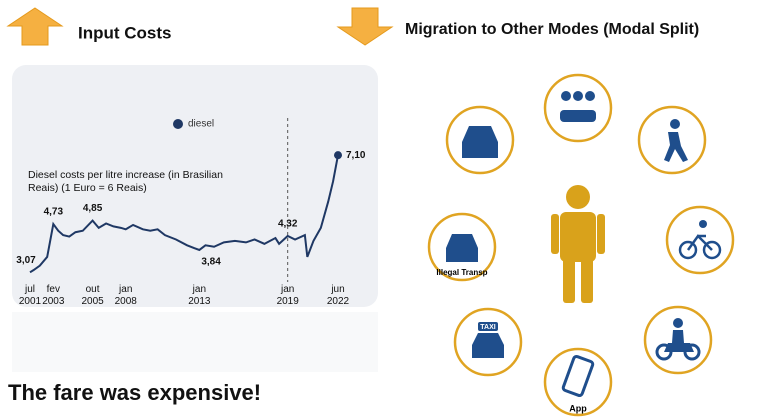  Describe the element at coordinates (53, 295) in the screenshot. I see `x-tick-label: fev 2003` at that location.